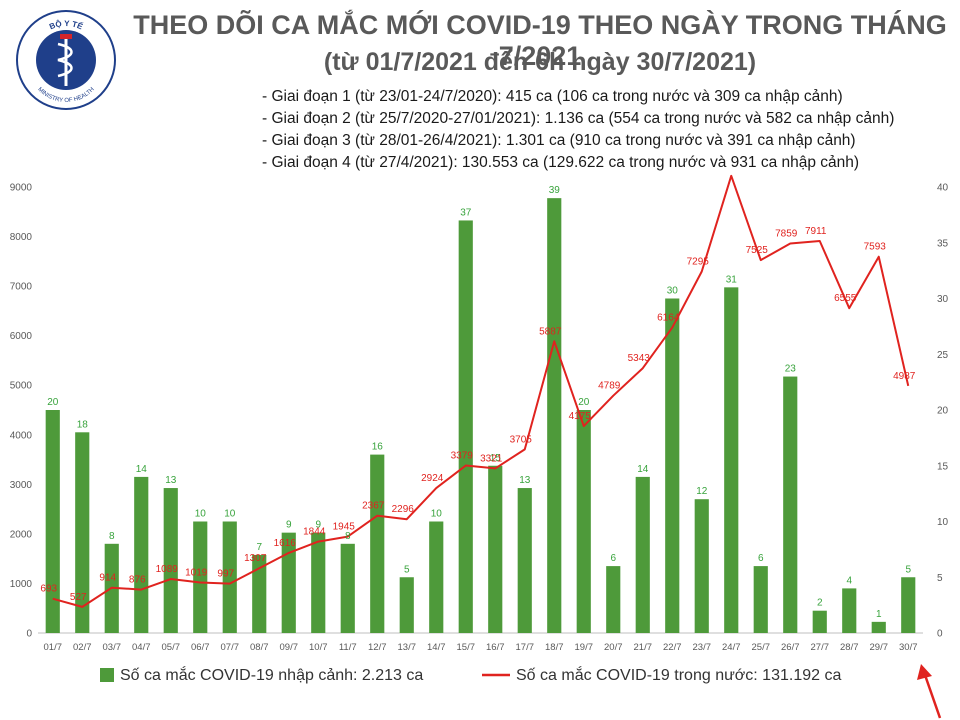  What do you see at coordinates (943, 243) in the screenshot?
I see `right-axis-tick-label: 35` at bounding box center [943, 243].